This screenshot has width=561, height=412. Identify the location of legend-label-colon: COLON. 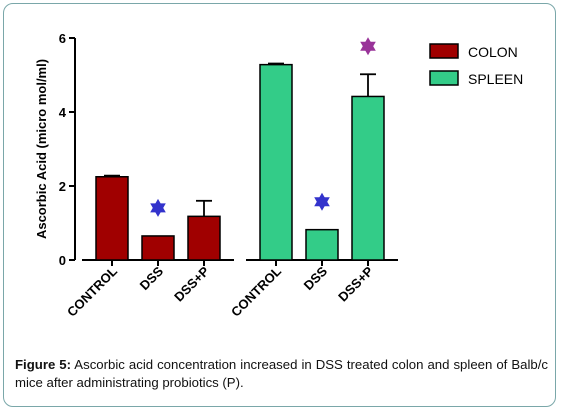
(493, 52).